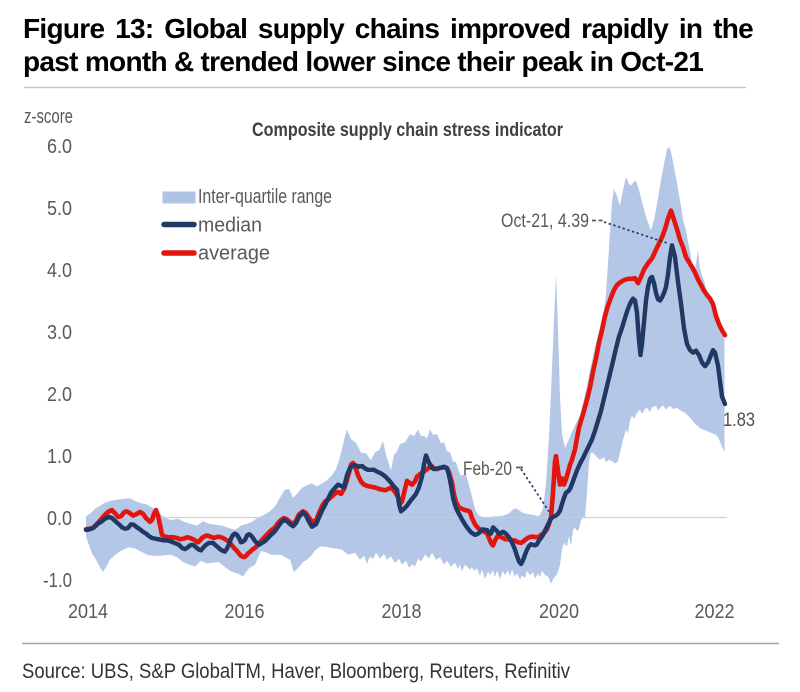  What do you see at coordinates (59, 395) in the screenshot?
I see `svg-text: 2.0` at bounding box center [59, 395].